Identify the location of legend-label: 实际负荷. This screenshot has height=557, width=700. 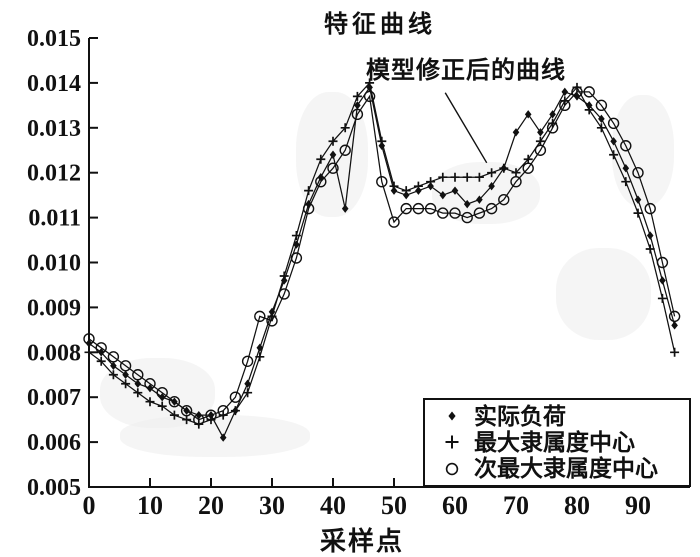
(520, 416).